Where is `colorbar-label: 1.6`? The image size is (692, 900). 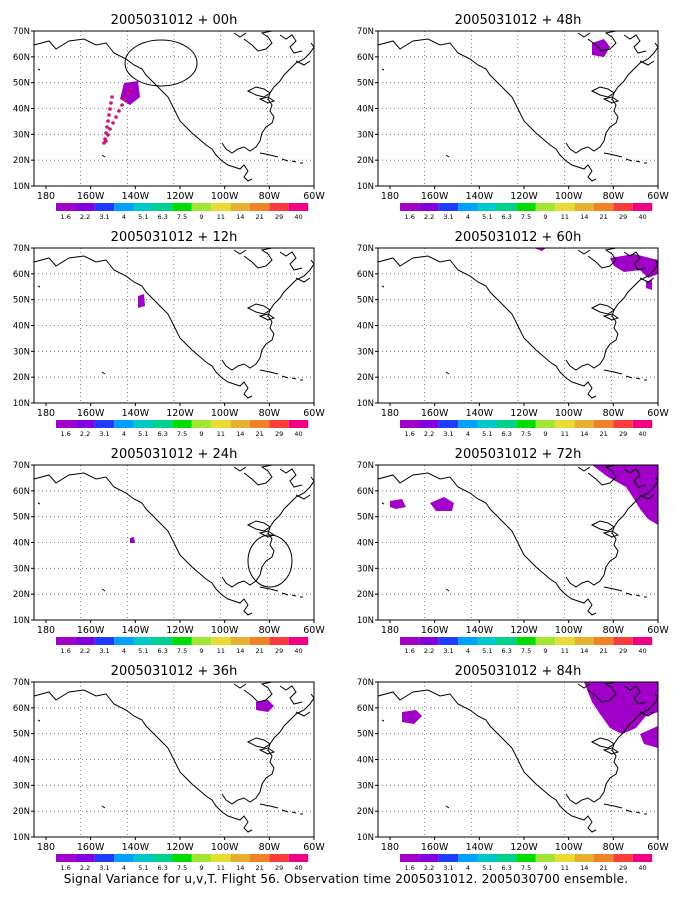 colorbar-label: 1.6 is located at coordinates (66, 434).